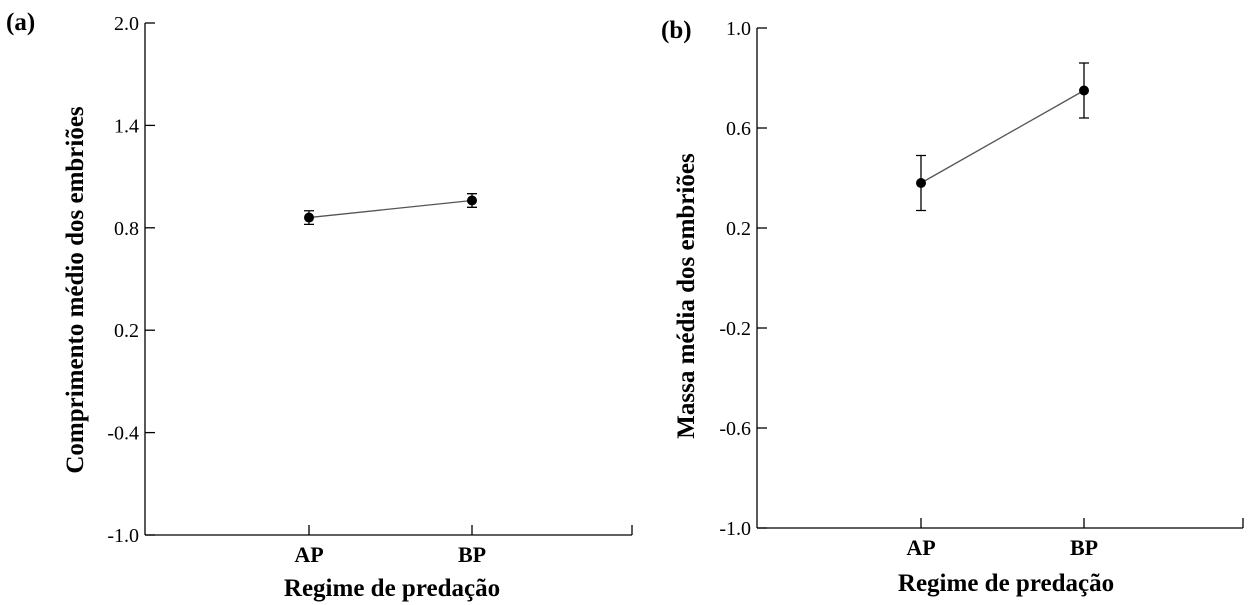 This screenshot has width=1250, height=605. I want to click on panel-a-ylabel: Comprimento médio dos embriões, so click(75, 290).